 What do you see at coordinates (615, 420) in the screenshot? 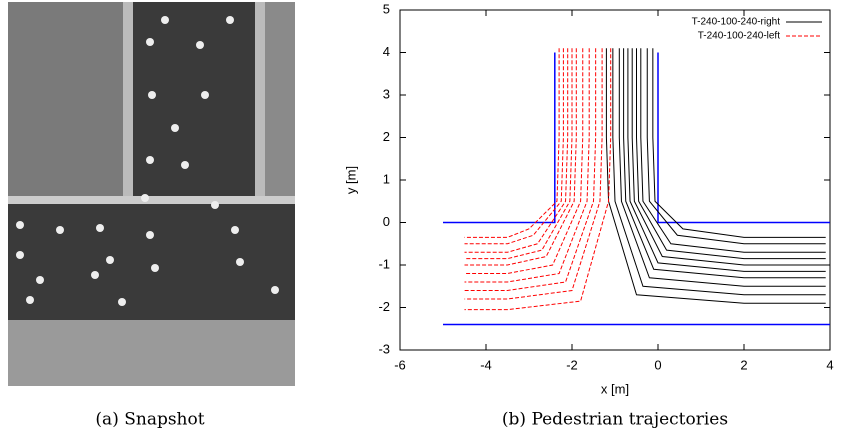
I see `caption: (b) Pedestrian trajectories` at bounding box center [615, 420].